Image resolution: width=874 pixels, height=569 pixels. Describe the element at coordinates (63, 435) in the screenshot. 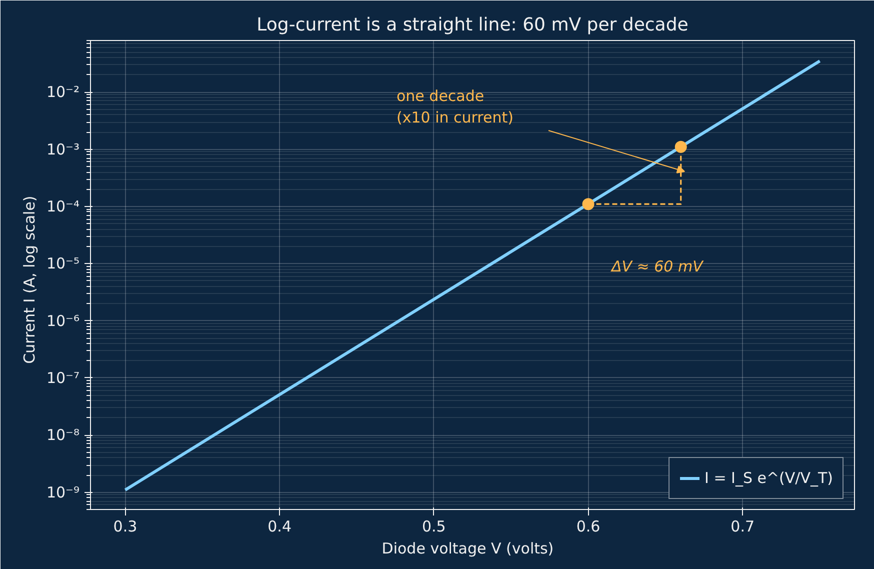

I see `y-tick-label: 10⁻⁸` at that location.